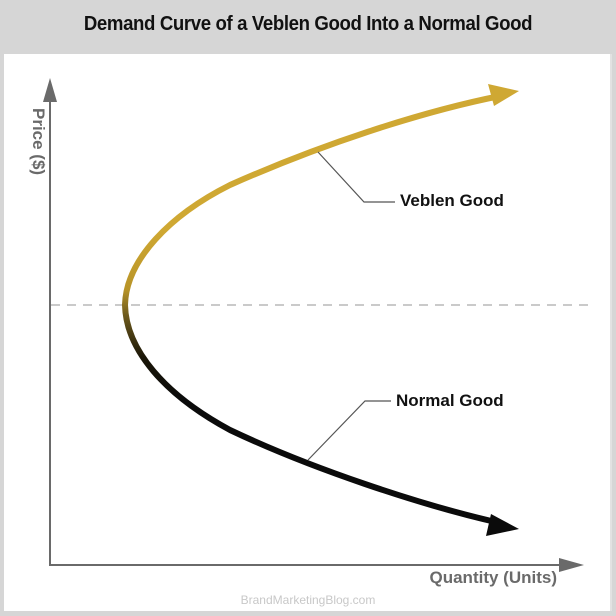  I want to click on veblen-arrowhead-icon, so click(503, 95).